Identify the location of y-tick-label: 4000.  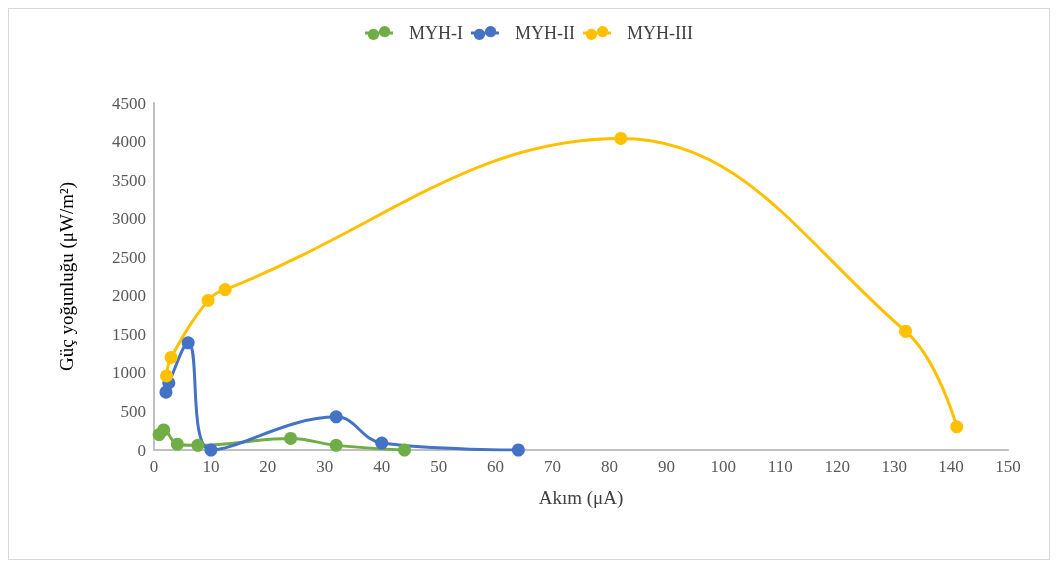
(129, 142).